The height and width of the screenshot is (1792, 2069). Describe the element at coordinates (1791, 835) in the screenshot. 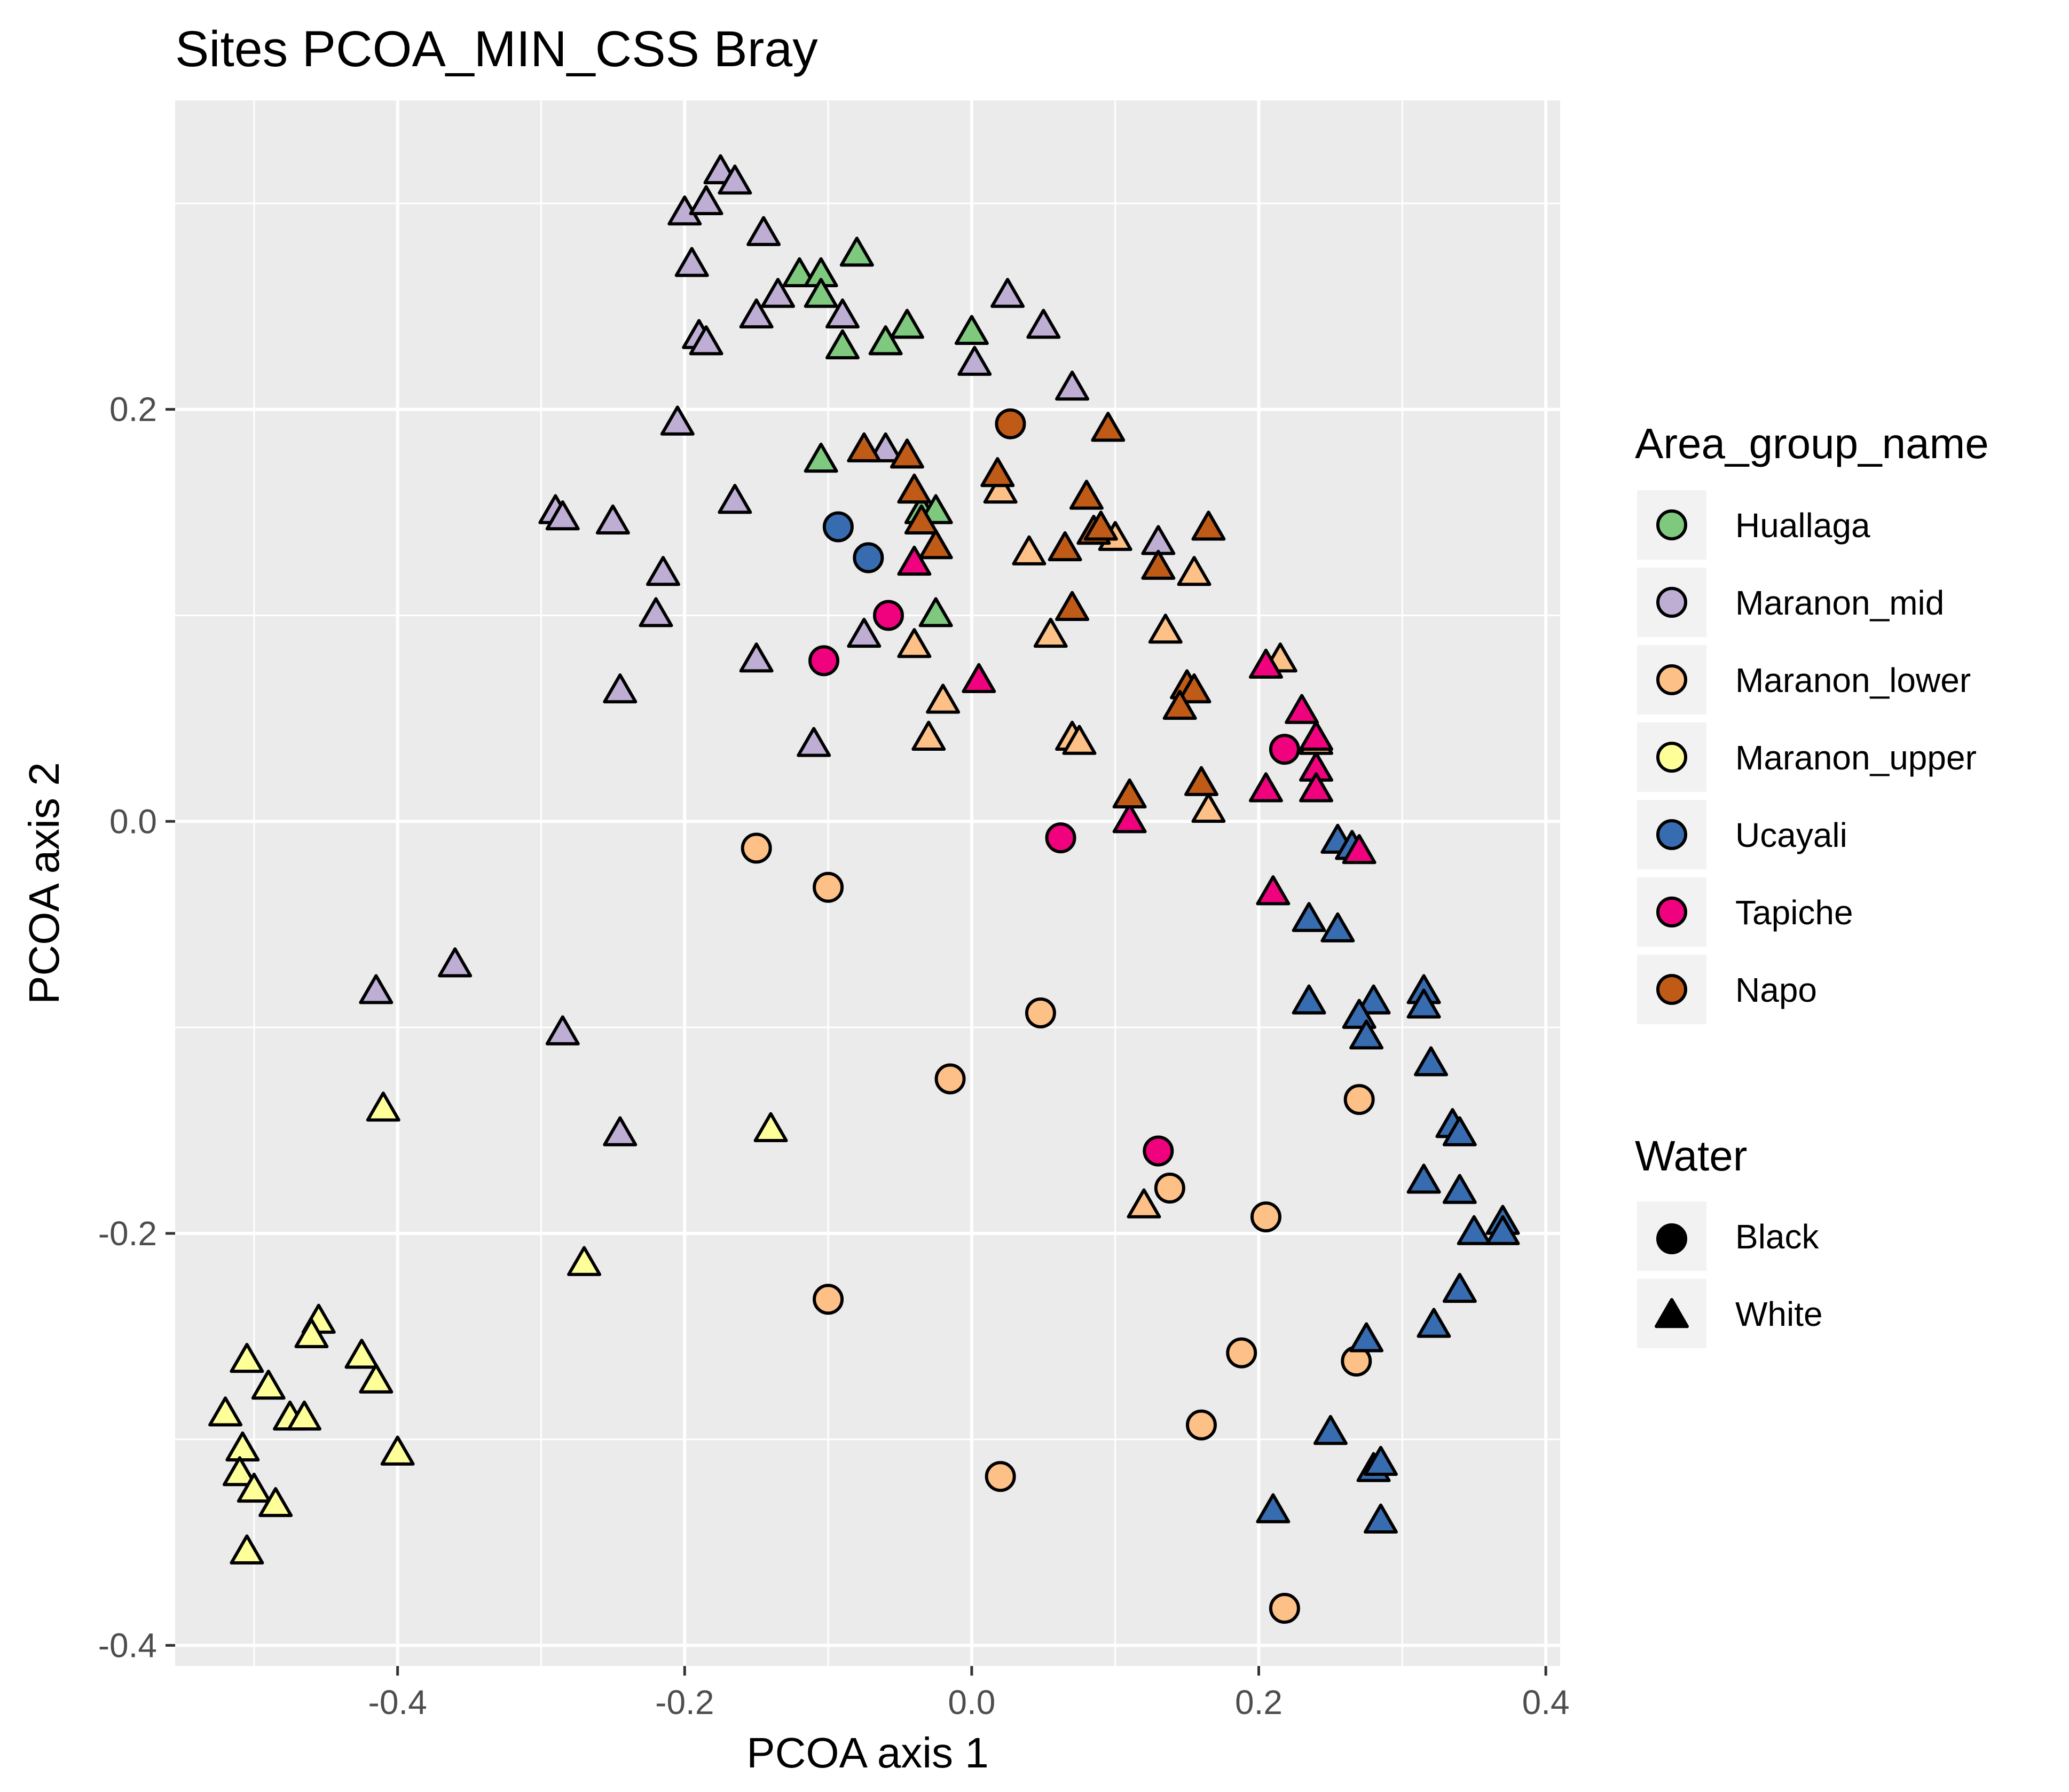

I see `legend-label-ucayali: Ucayali` at that location.